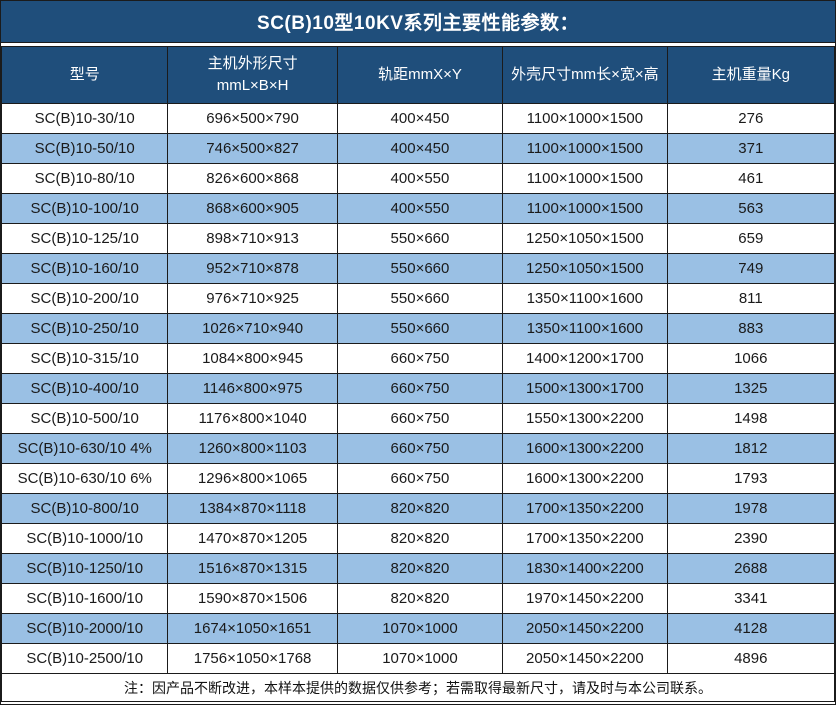 This screenshot has width=836, height=705. What do you see at coordinates (85, 538) in the screenshot?
I see `cell-model: SC(B)10-1000/10` at bounding box center [85, 538].